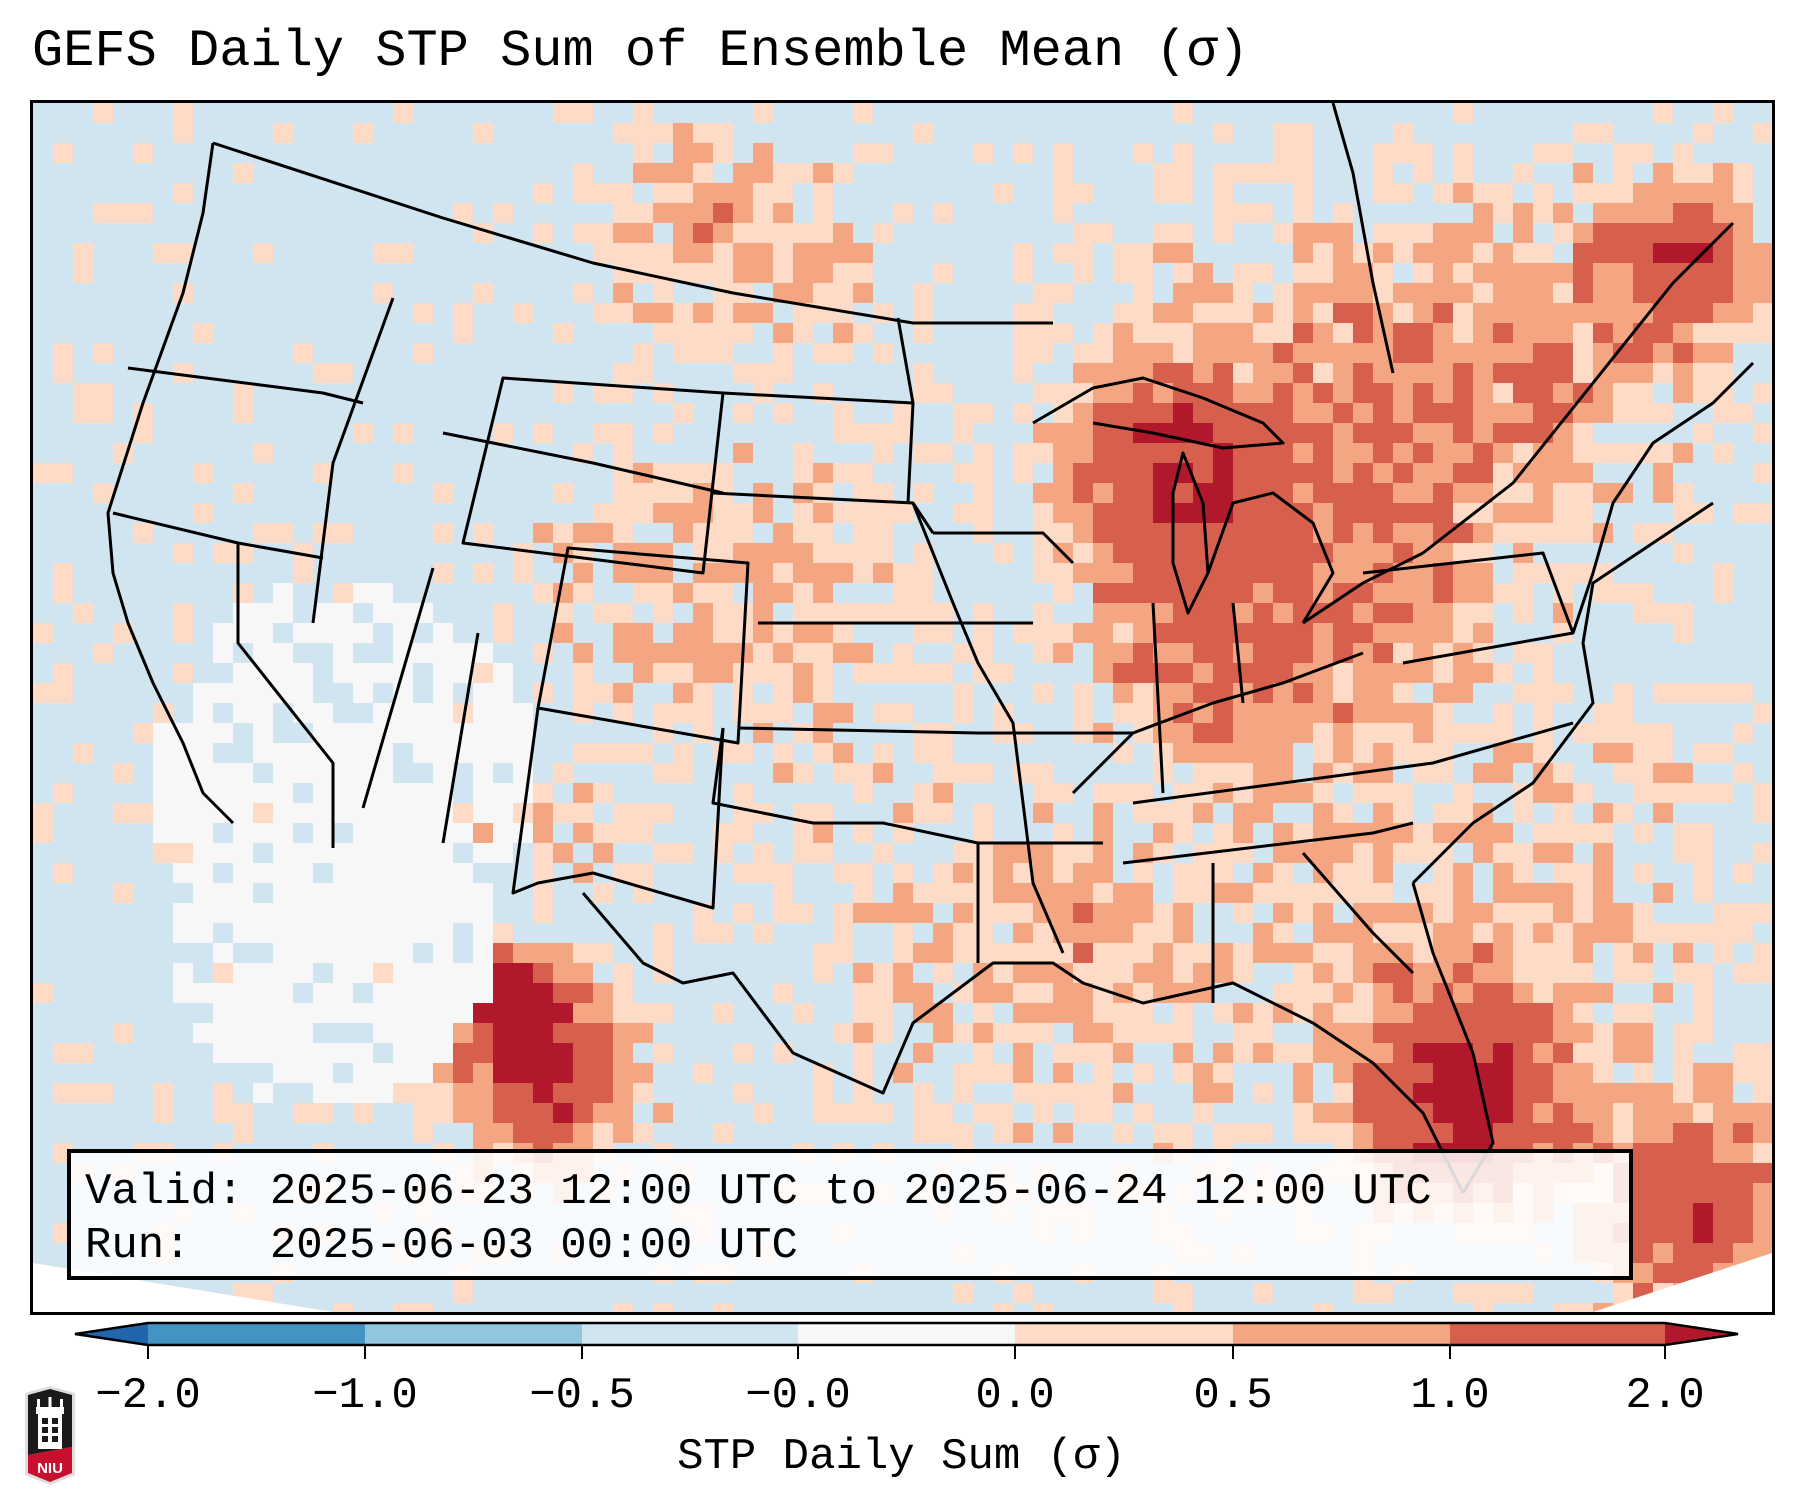 The image size is (1803, 1506). I want to click on colorbar-segment, so click(1341, 1334).